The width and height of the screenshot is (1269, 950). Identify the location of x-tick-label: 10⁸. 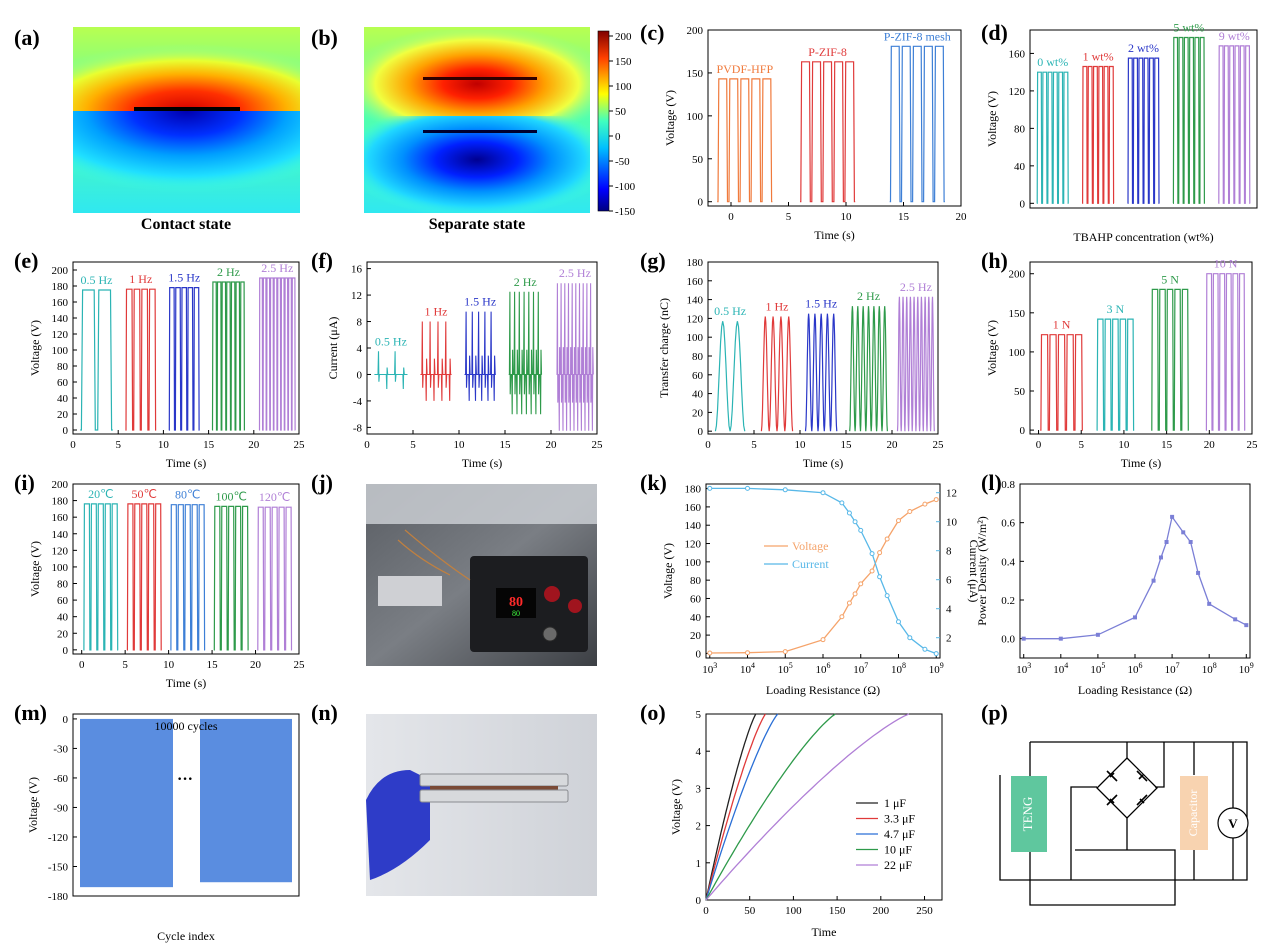
(898, 668).